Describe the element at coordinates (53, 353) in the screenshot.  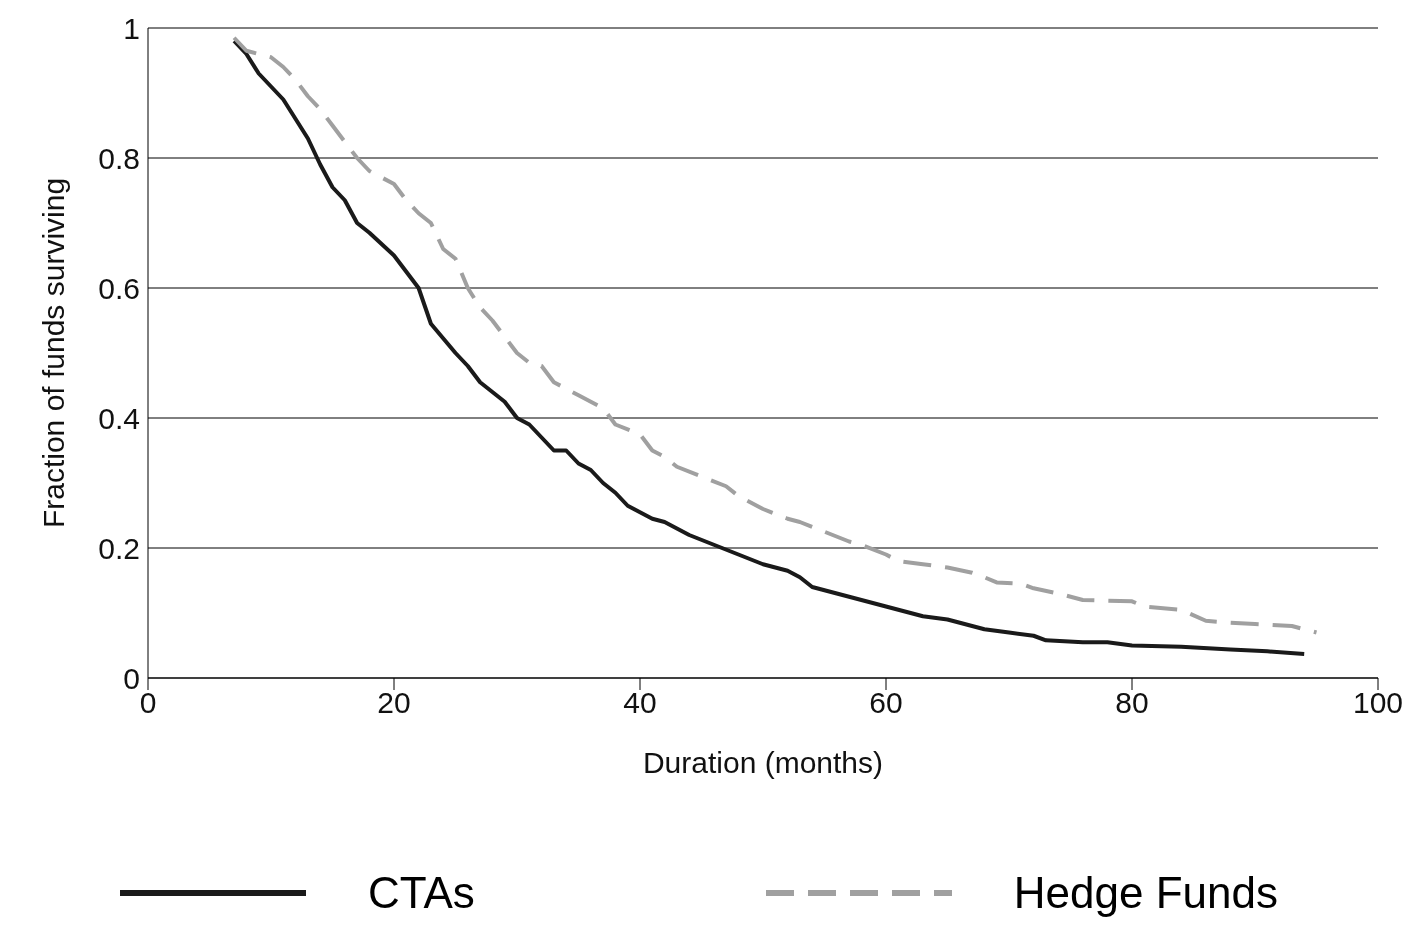
I see `y-axis-title: Fraction of funds surviving` at that location.